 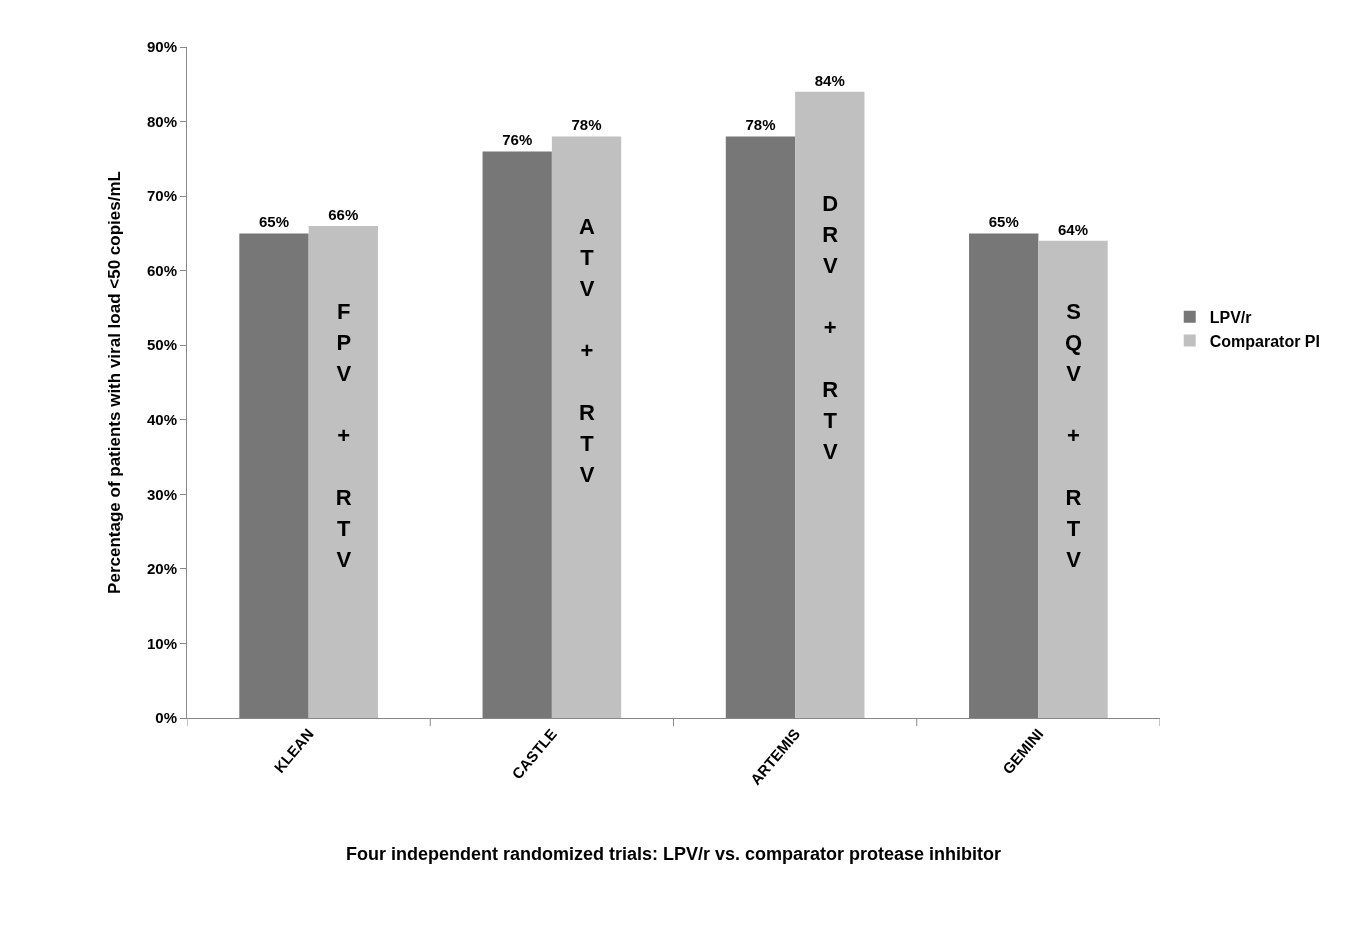 What do you see at coordinates (161, 420) in the screenshot?
I see `y-tick-label: 40%` at bounding box center [161, 420].